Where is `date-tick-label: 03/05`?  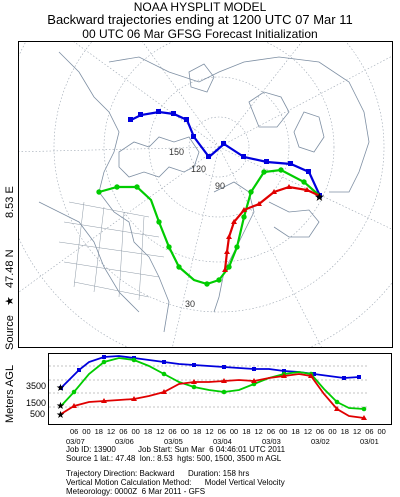
date-tick-label: 03/05 is located at coordinates (173, 441).